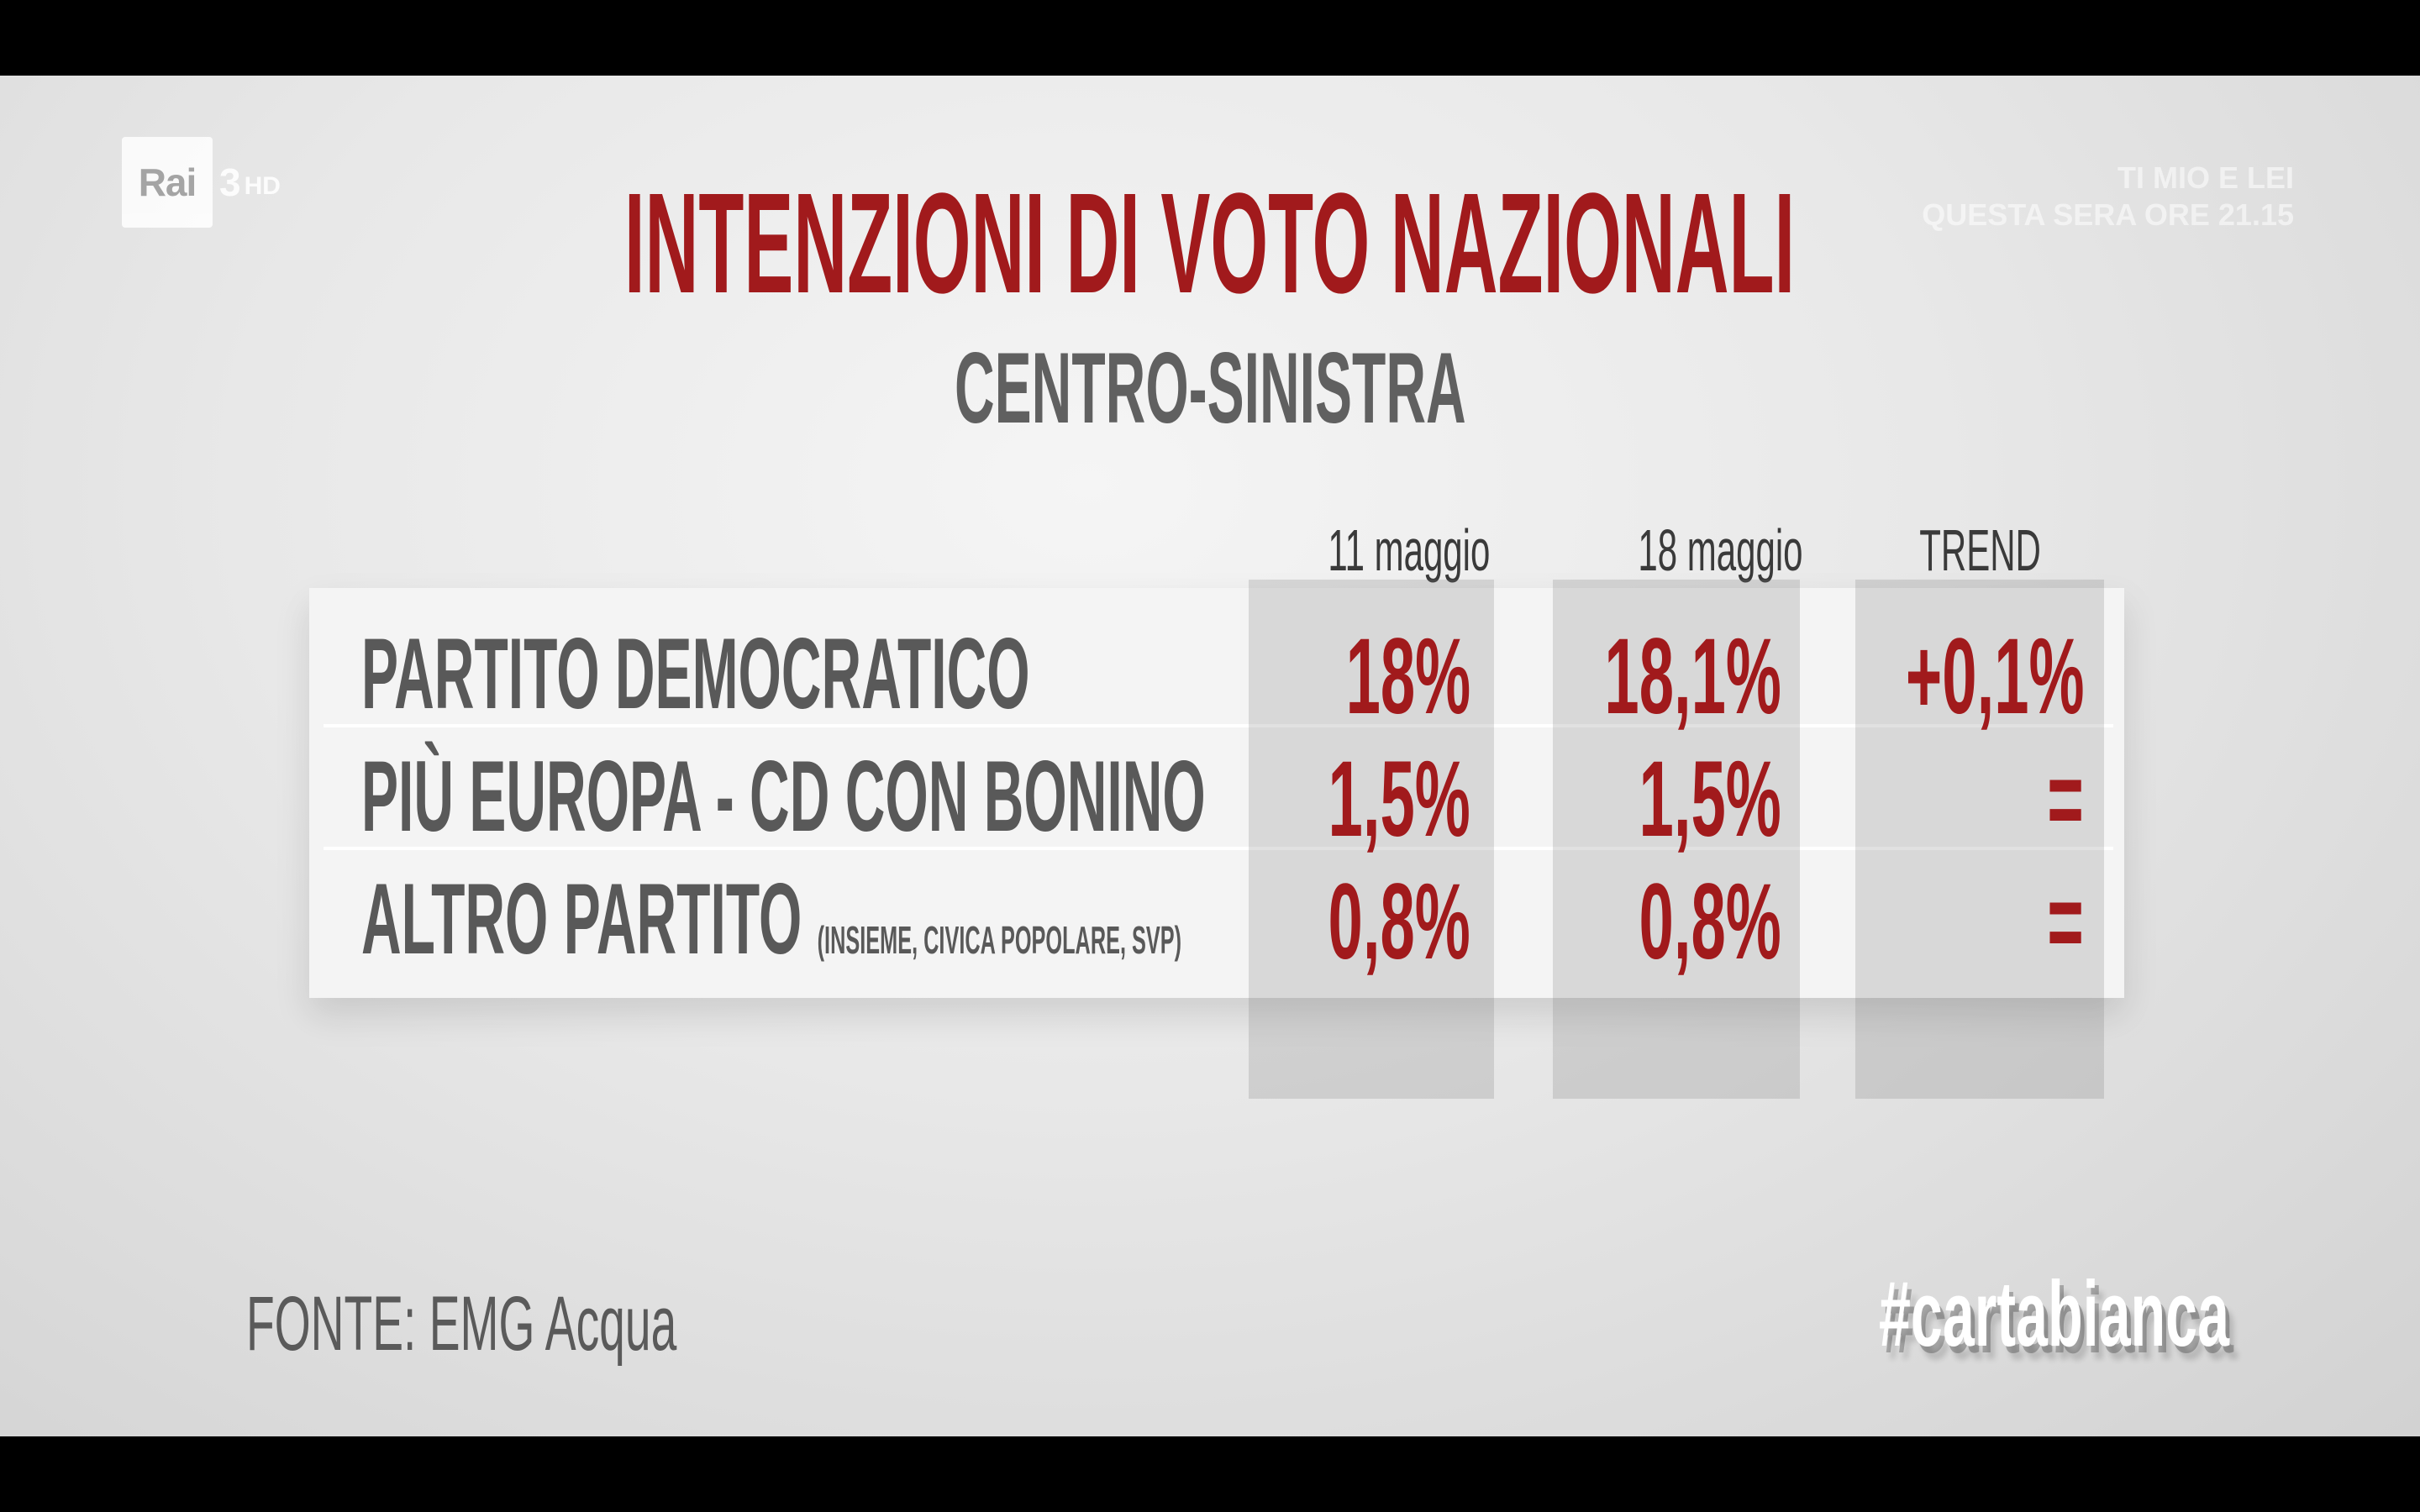  What do you see at coordinates (2108, 214) in the screenshot?
I see `promo-line-2: QUESTA SERA ORE 21.15` at bounding box center [2108, 214].